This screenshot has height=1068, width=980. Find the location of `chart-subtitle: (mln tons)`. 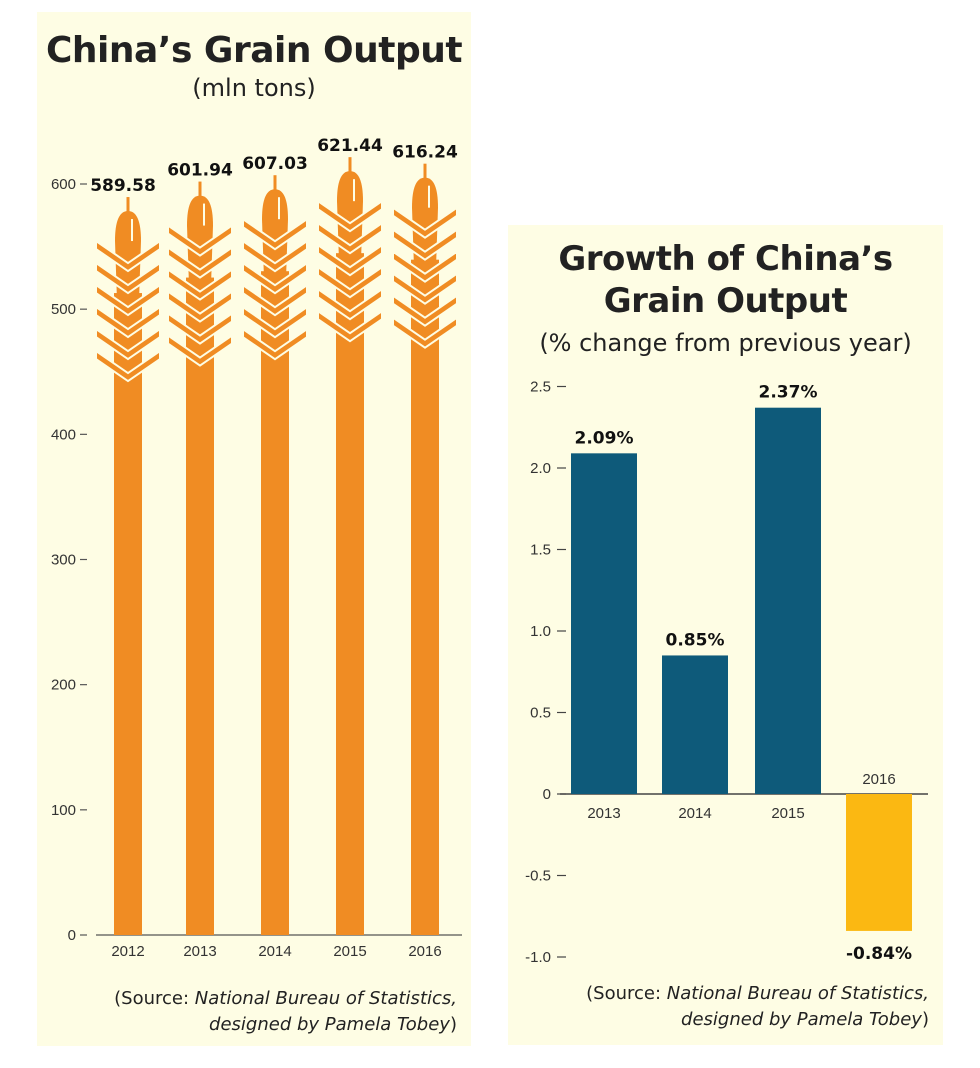

chart-subtitle: (mln tons) is located at coordinates (254, 88).